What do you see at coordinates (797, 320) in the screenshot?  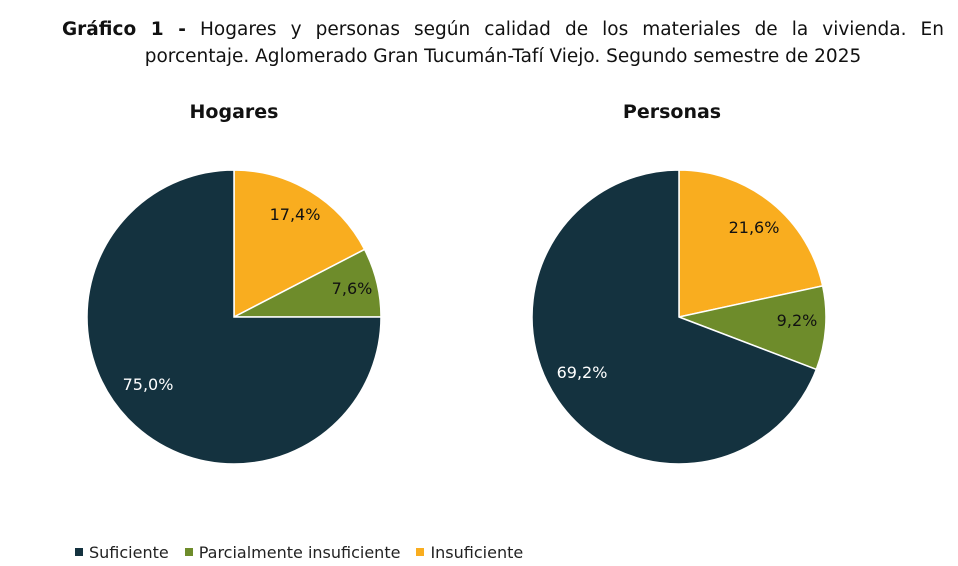 I see `pie-label-personas-parcialmente-insuficiente: 9,2%` at bounding box center [797, 320].